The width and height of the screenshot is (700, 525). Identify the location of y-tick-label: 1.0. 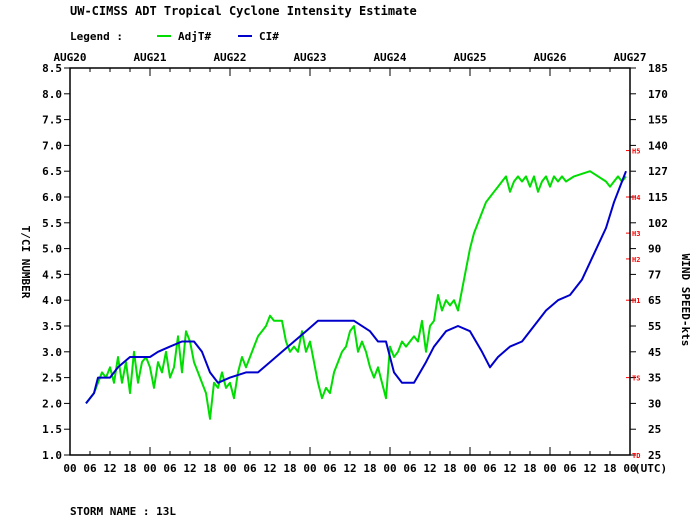
(52, 455).